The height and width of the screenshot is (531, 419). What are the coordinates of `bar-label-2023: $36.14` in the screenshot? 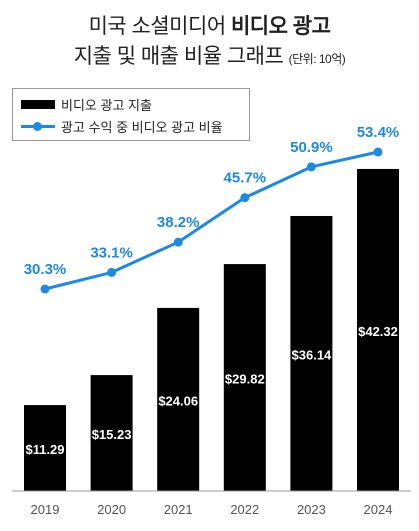 It's located at (312, 354).